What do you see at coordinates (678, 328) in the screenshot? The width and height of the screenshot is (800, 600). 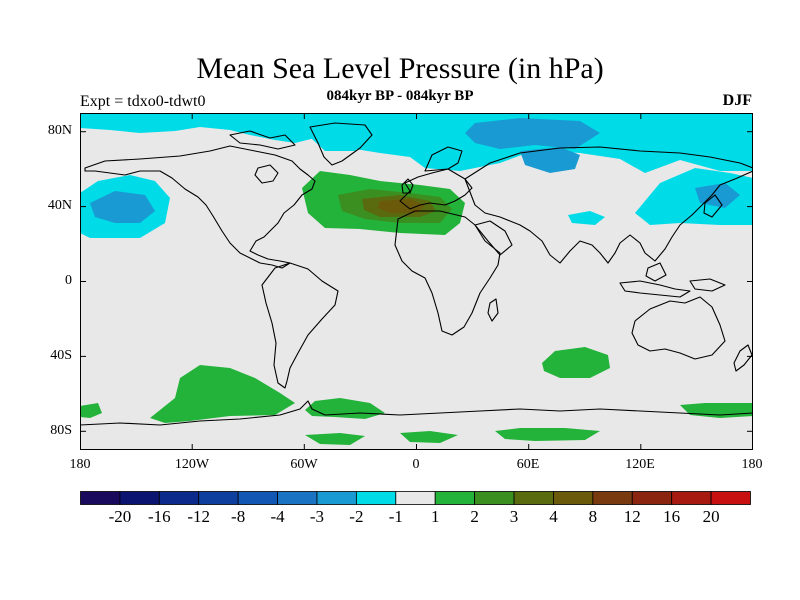 I see `coast-australia` at bounding box center [678, 328].